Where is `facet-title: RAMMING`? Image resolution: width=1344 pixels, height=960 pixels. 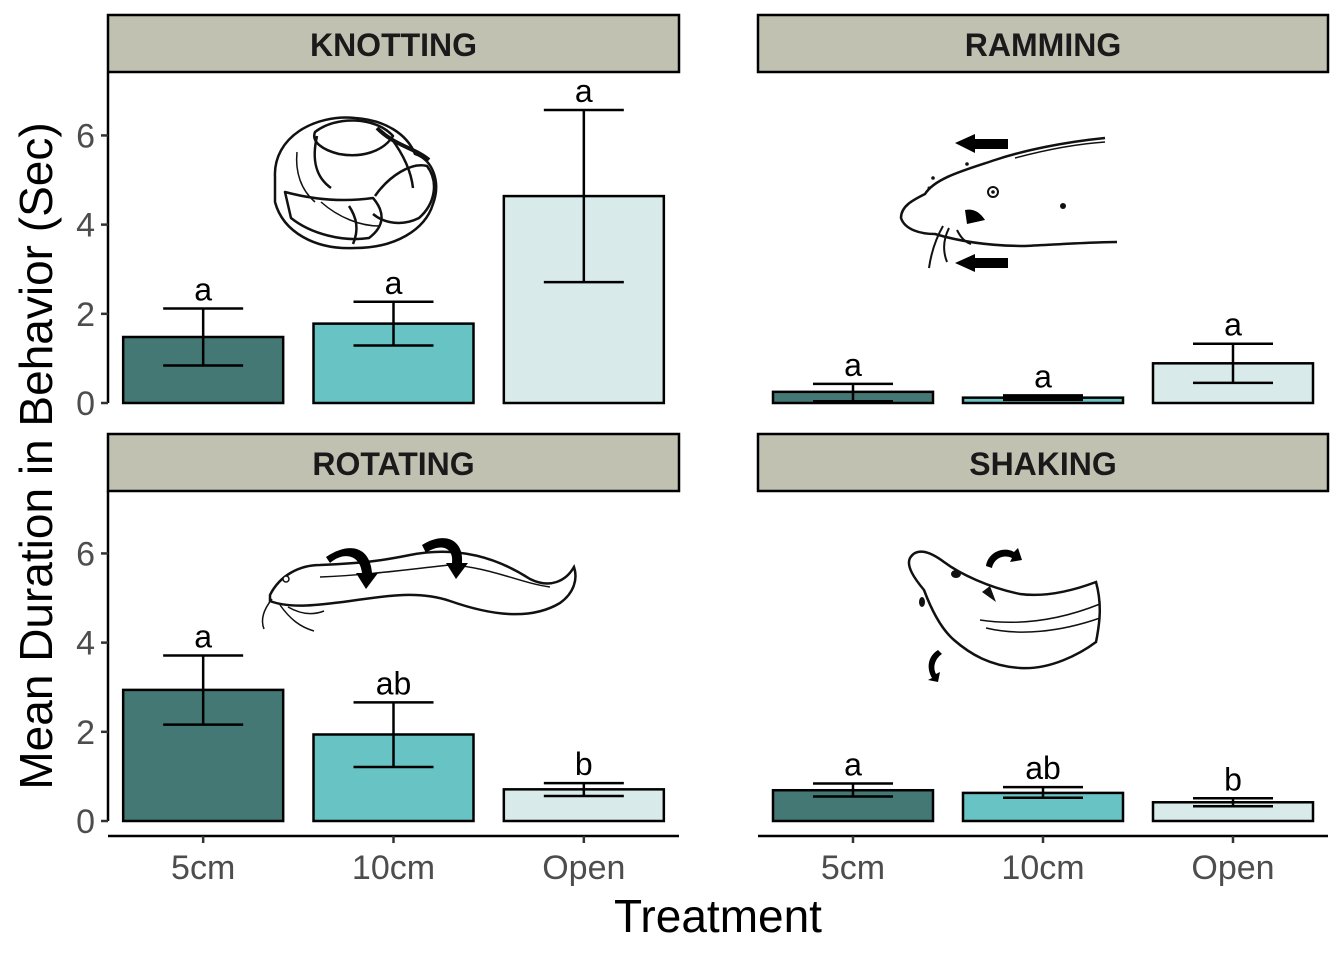 facet-title: RAMMING is located at coordinates (1043, 45).